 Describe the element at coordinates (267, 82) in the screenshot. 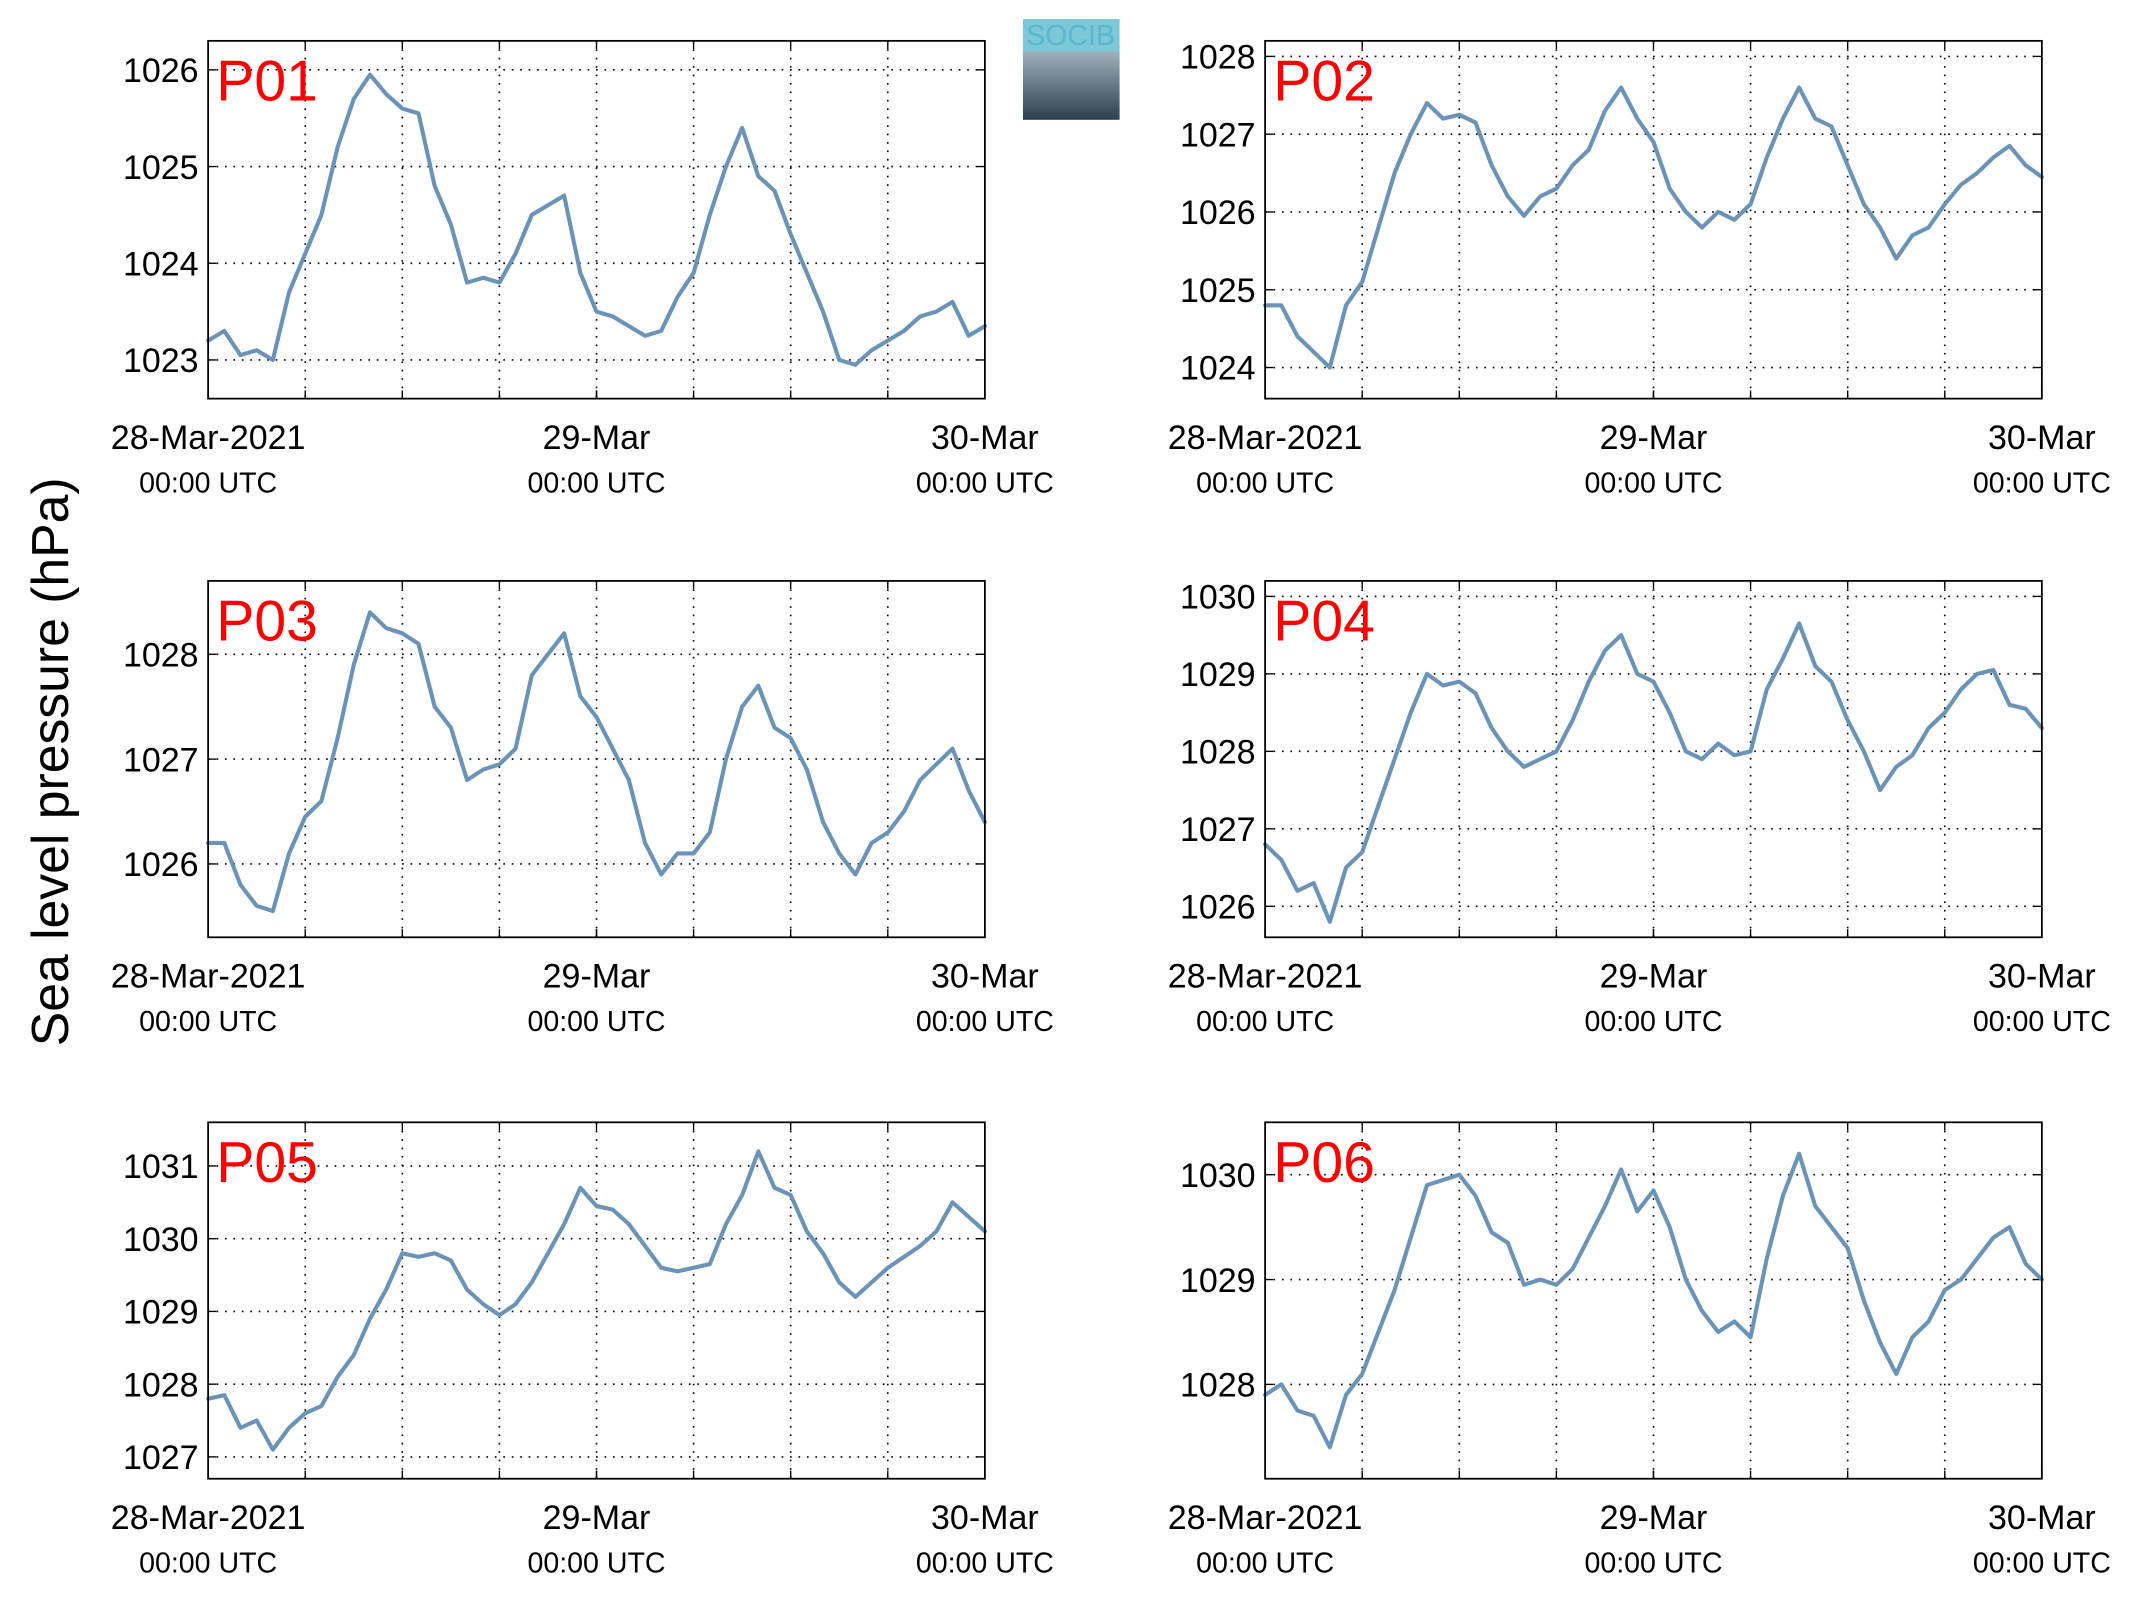

I see `chart-title: P01` at that location.